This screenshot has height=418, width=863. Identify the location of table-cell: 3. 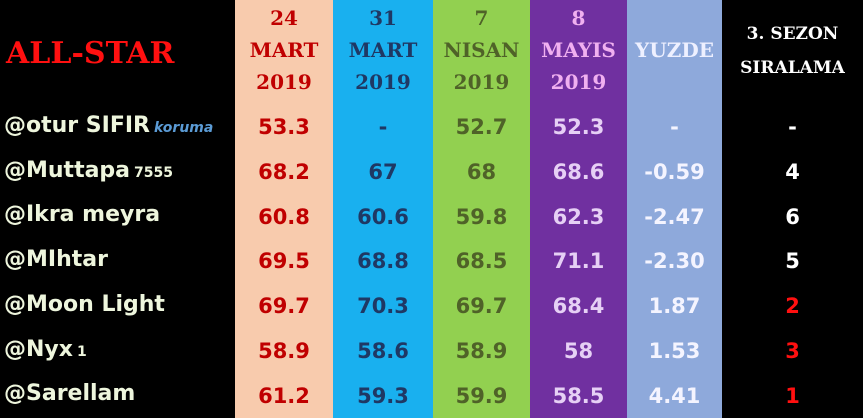
(792, 350).